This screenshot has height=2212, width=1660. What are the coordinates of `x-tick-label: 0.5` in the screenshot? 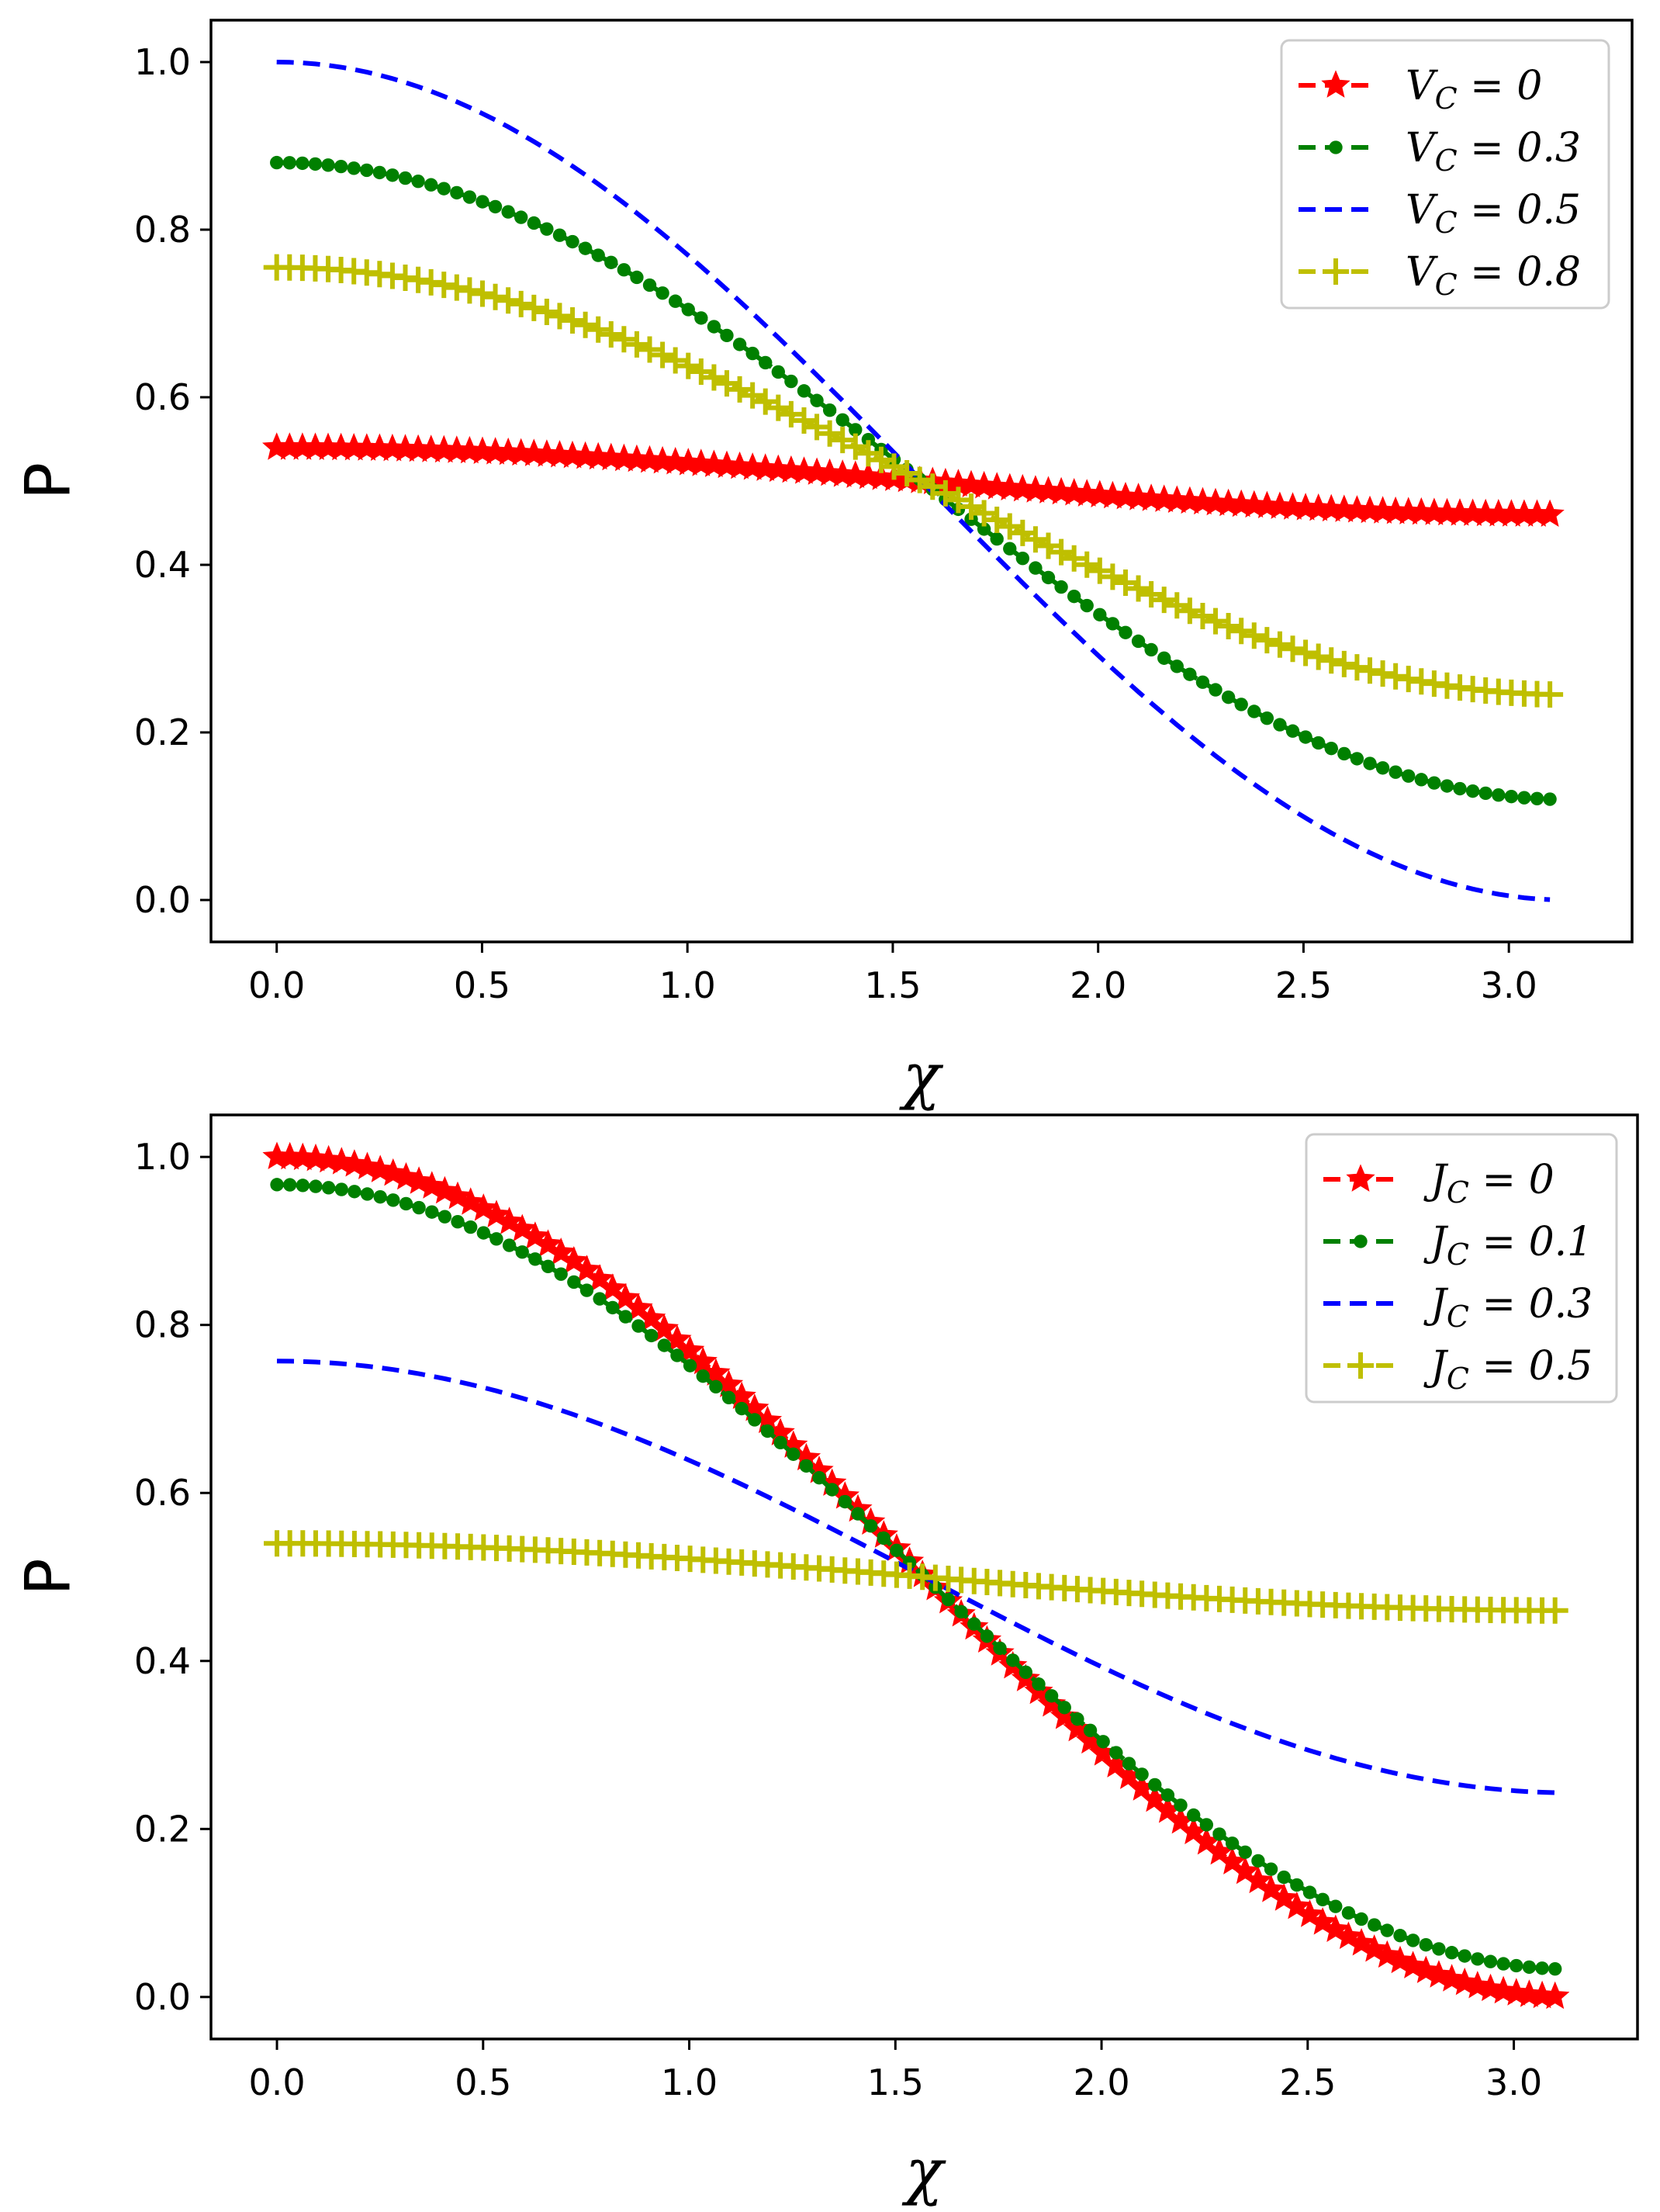 It's located at (483, 2082).